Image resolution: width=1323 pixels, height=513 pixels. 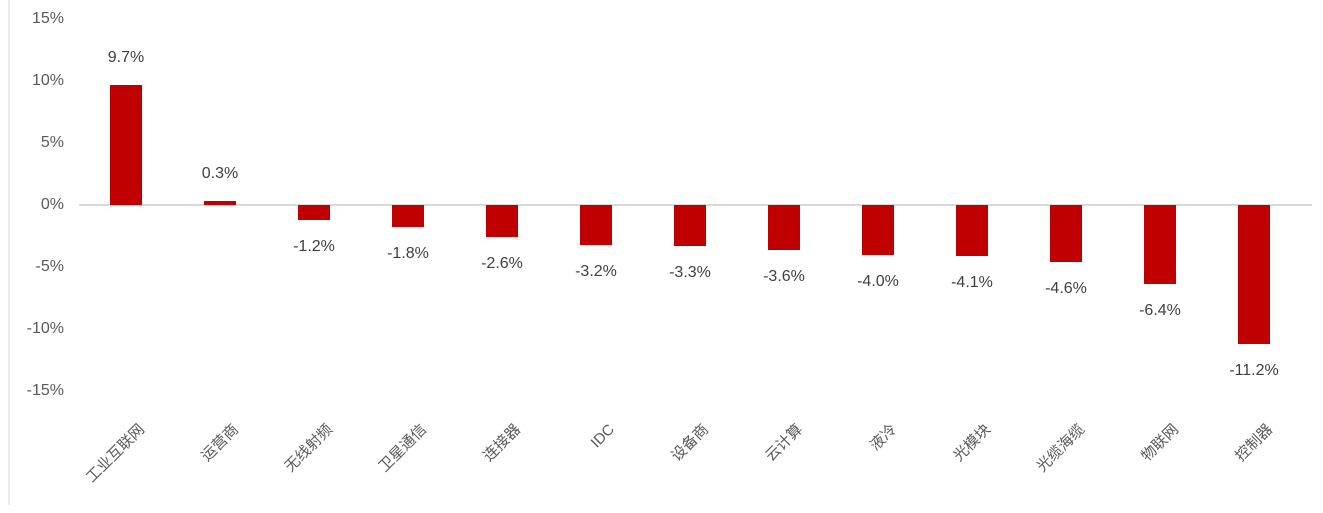 What do you see at coordinates (403, 448) in the screenshot?
I see `x-axis-category-label: 卫星通信` at bounding box center [403, 448].